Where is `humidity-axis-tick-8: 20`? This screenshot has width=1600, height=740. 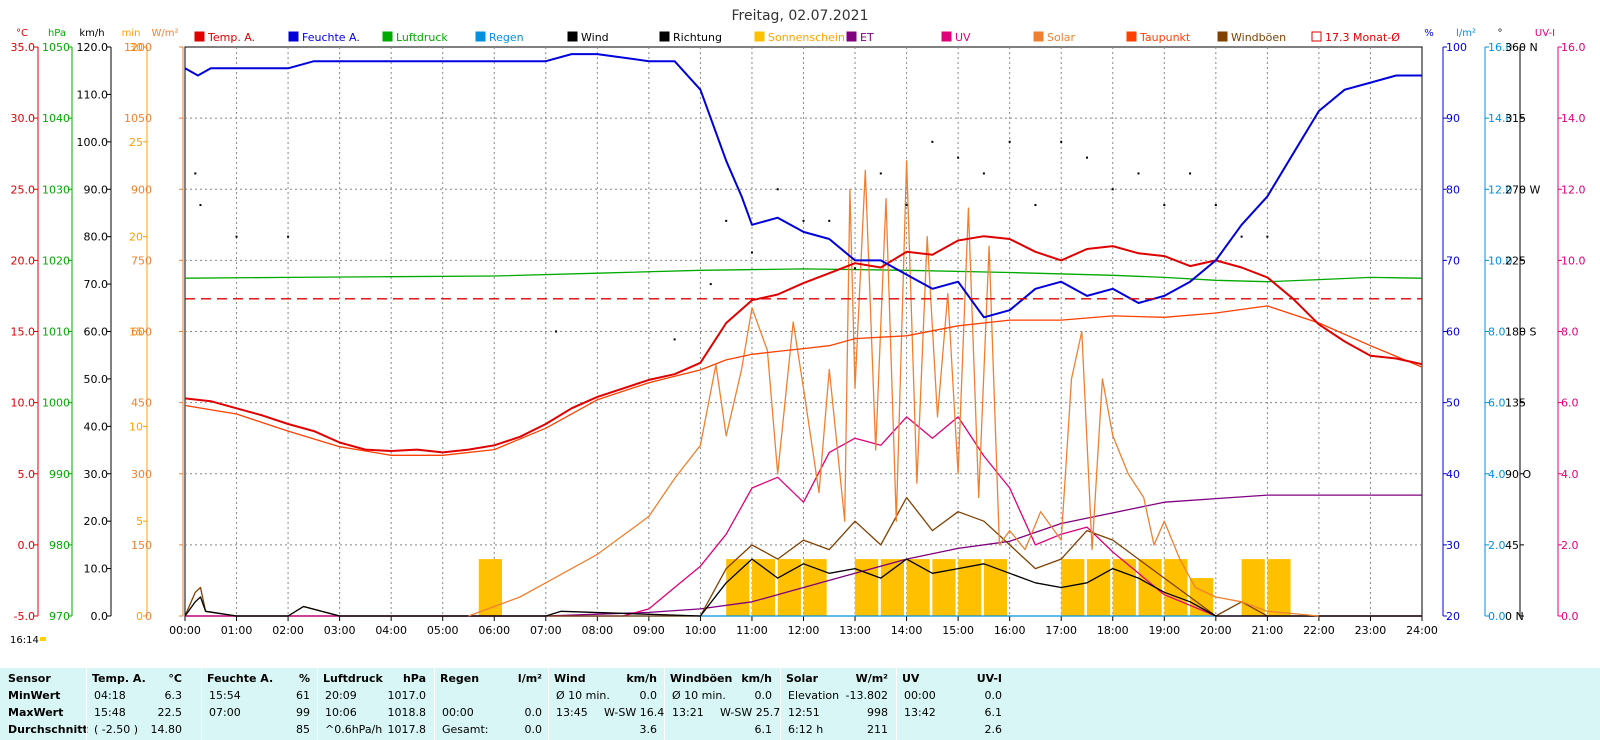
humidity-axis-tick-8: 20 is located at coordinates (1453, 616).